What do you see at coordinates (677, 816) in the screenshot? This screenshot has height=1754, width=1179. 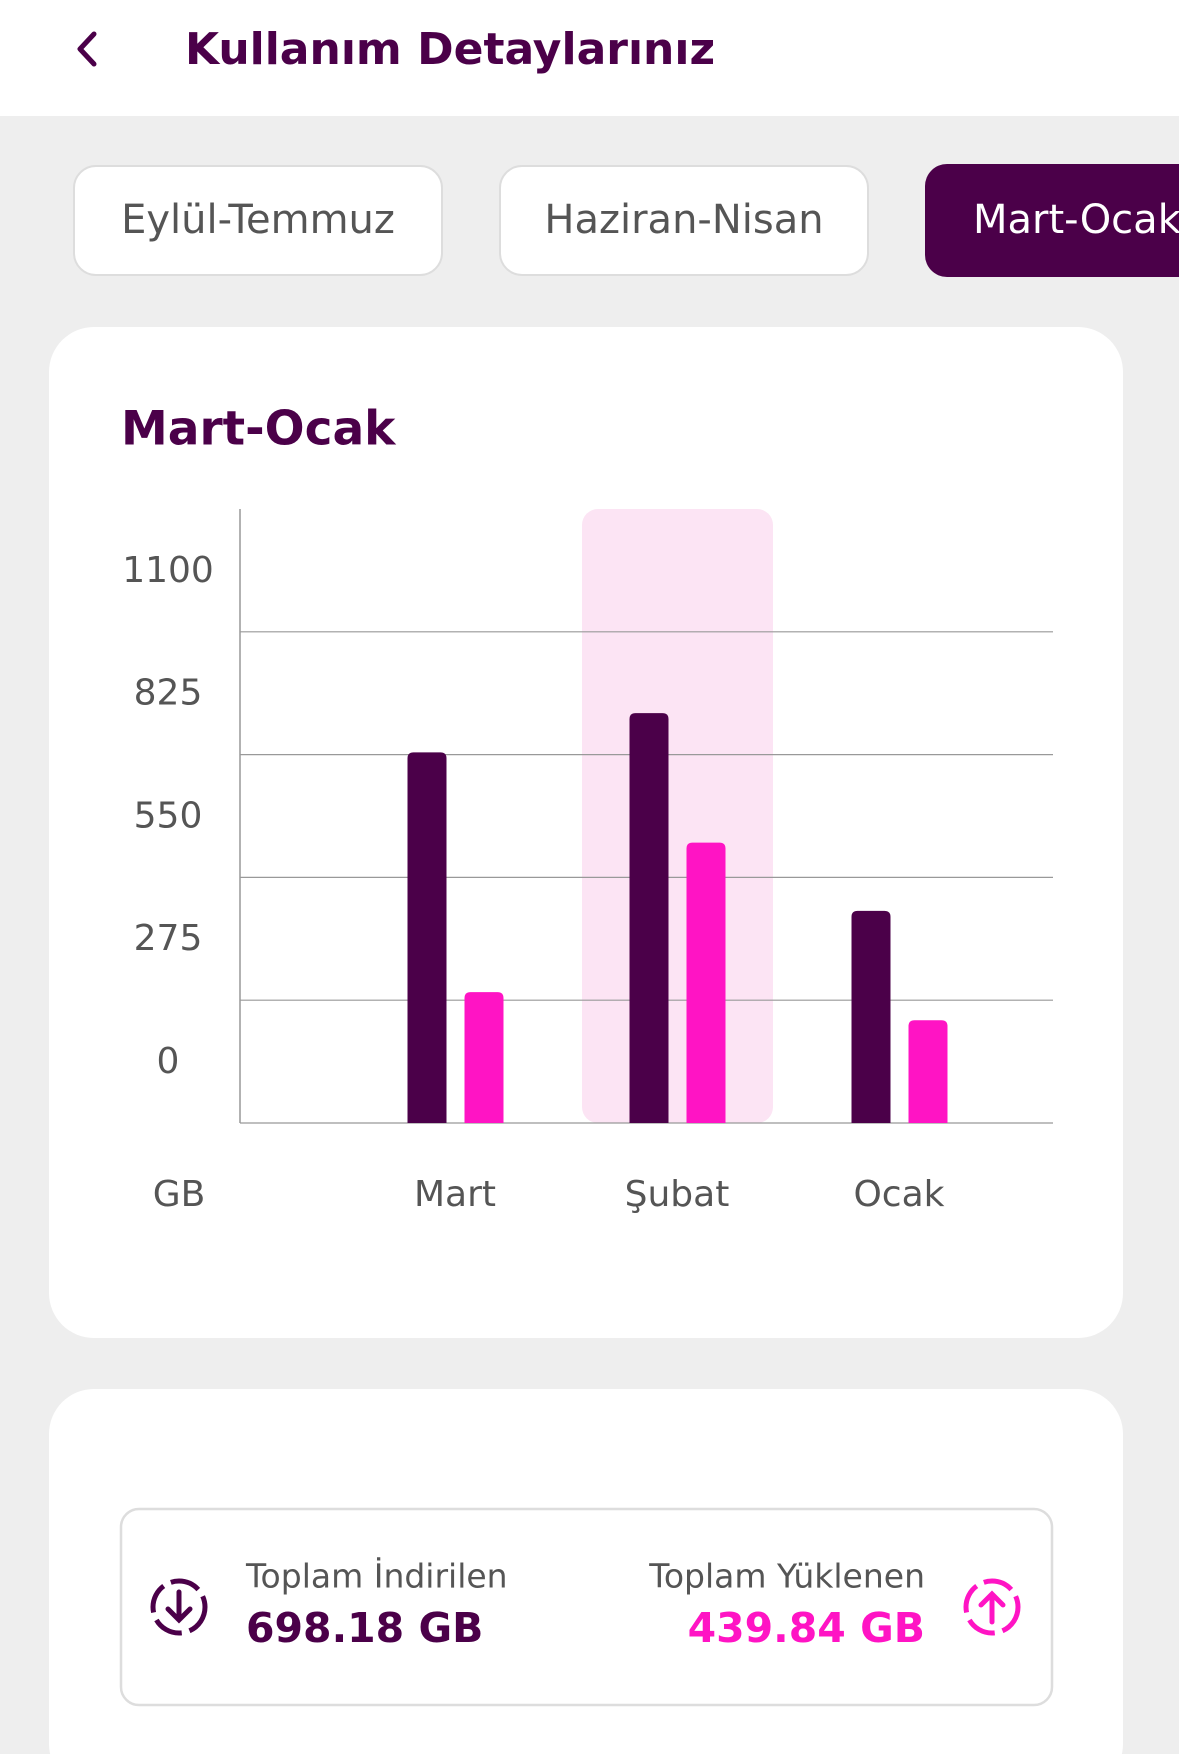 I see `selected-highlight` at bounding box center [677, 816].